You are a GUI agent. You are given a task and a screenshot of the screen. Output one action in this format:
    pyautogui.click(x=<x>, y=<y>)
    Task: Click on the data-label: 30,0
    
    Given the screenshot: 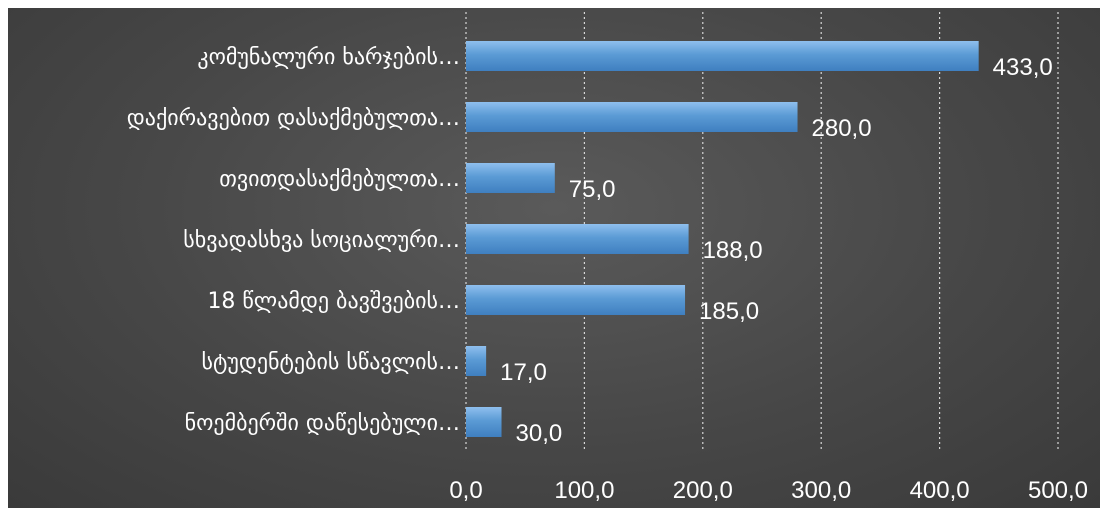 What is the action you would take?
    pyautogui.click(x=539, y=433)
    